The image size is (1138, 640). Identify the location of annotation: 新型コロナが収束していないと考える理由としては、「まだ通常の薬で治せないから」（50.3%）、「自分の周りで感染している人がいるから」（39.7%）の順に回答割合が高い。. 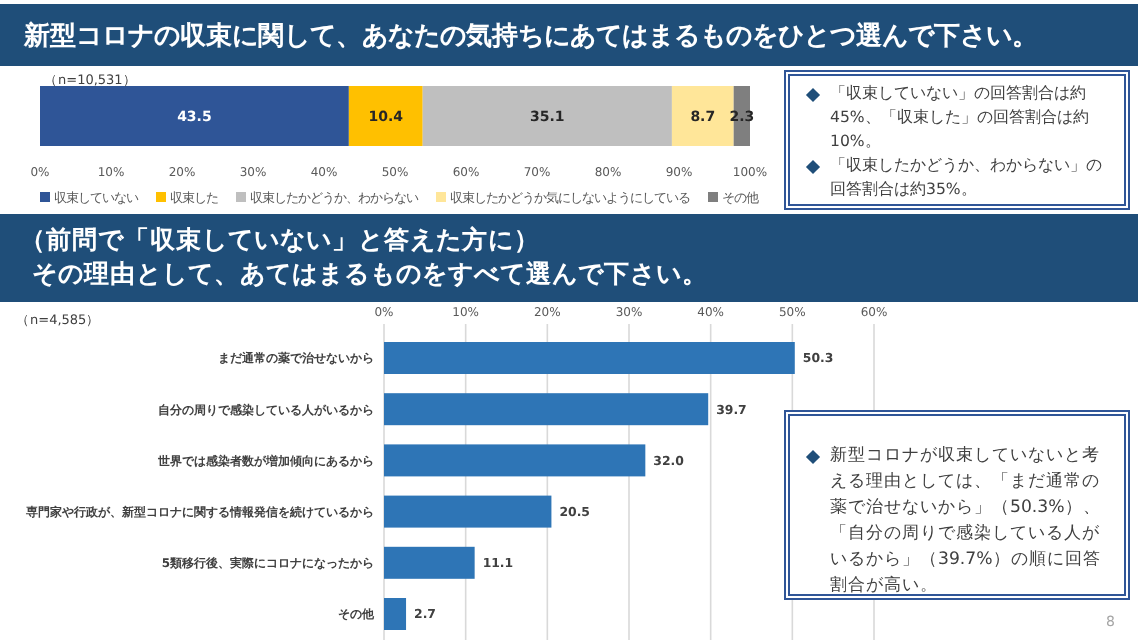
(965, 521).